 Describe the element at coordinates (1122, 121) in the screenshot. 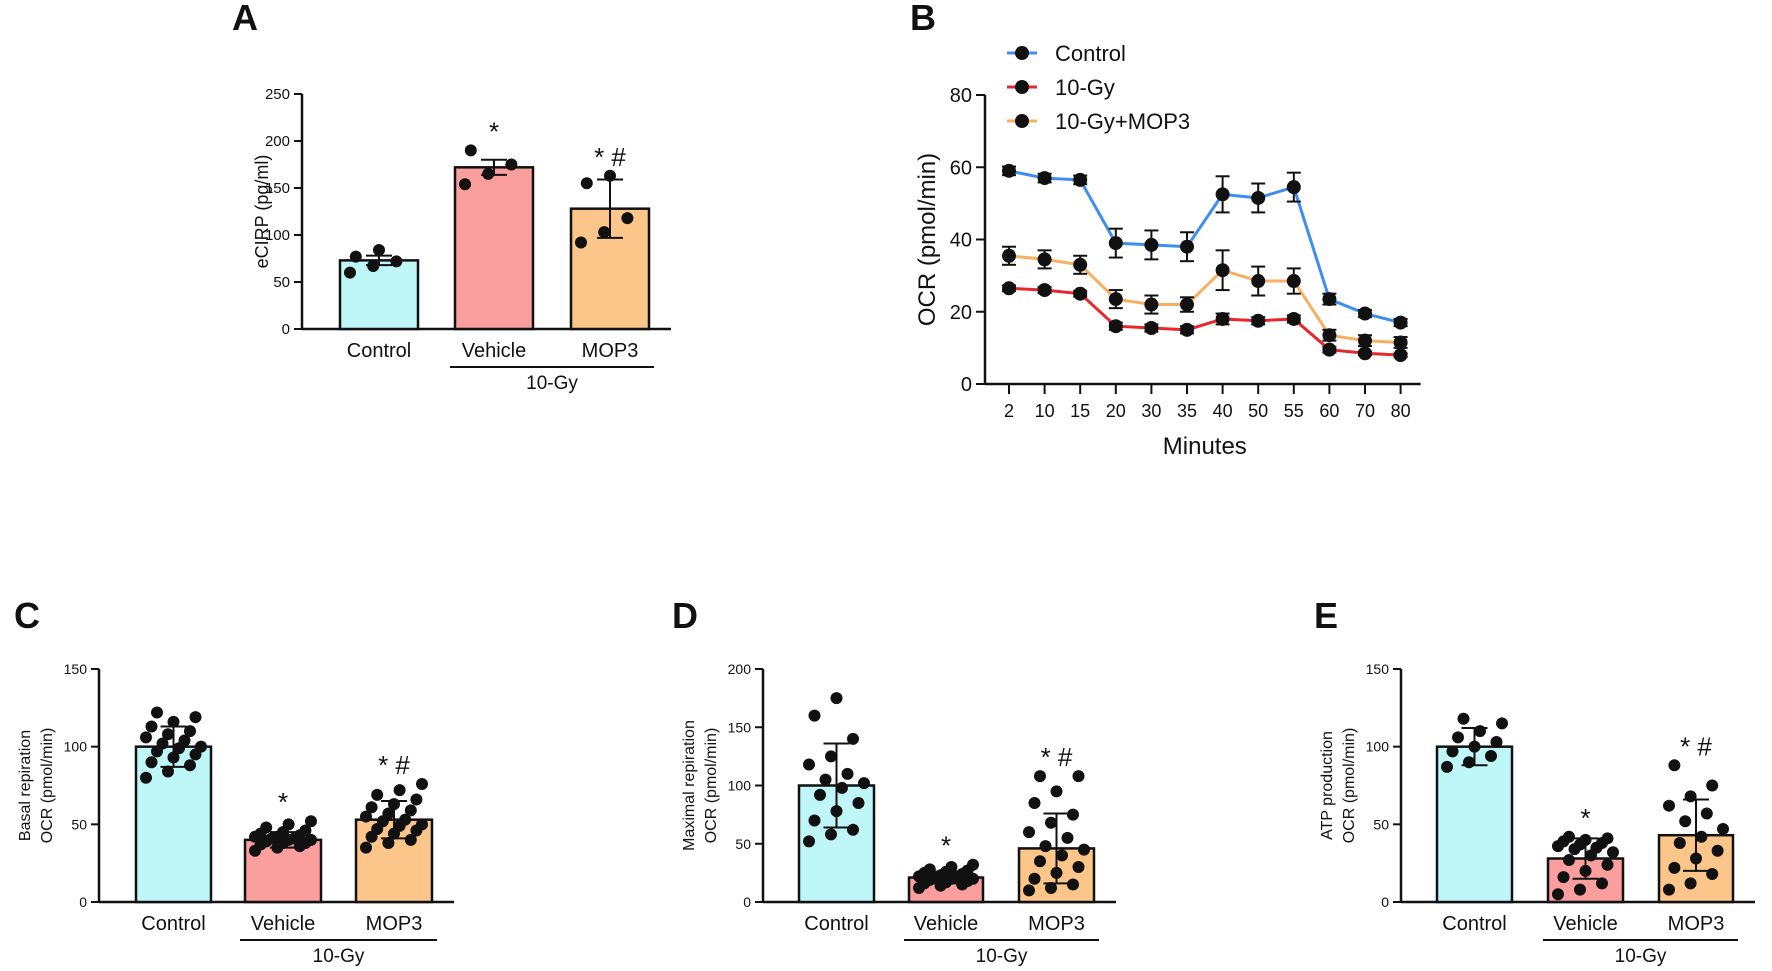

I see `legend-label: 10-Gy+MOP3` at that location.